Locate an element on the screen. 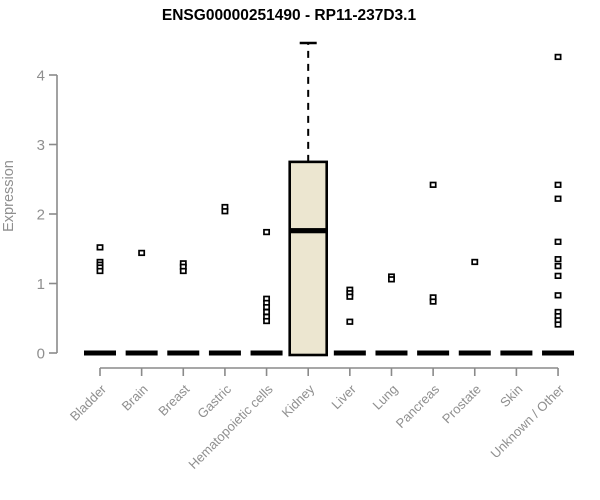  y-tick-label: 0 is located at coordinates (41, 354).